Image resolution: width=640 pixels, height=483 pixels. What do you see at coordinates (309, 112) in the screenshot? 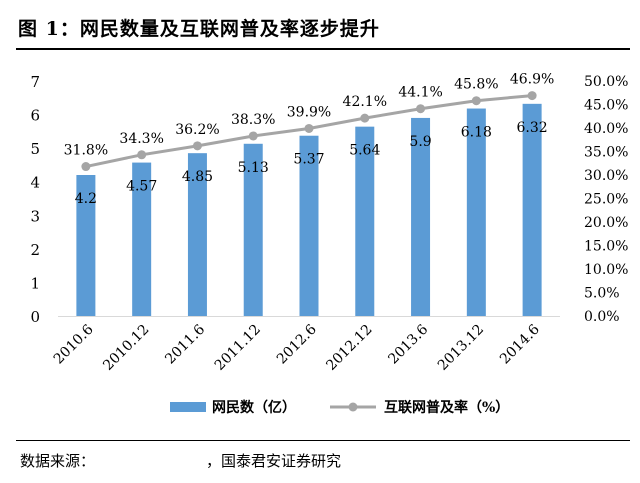
I see `line-value-label: 39.9%` at bounding box center [309, 112].